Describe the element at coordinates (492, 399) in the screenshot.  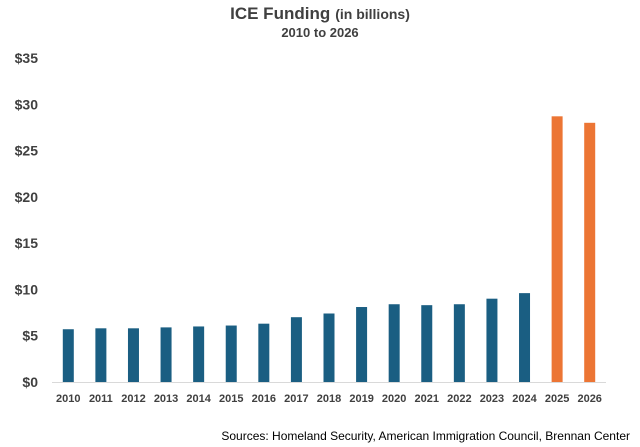
I see `x-tick-label: 2023` at that location.